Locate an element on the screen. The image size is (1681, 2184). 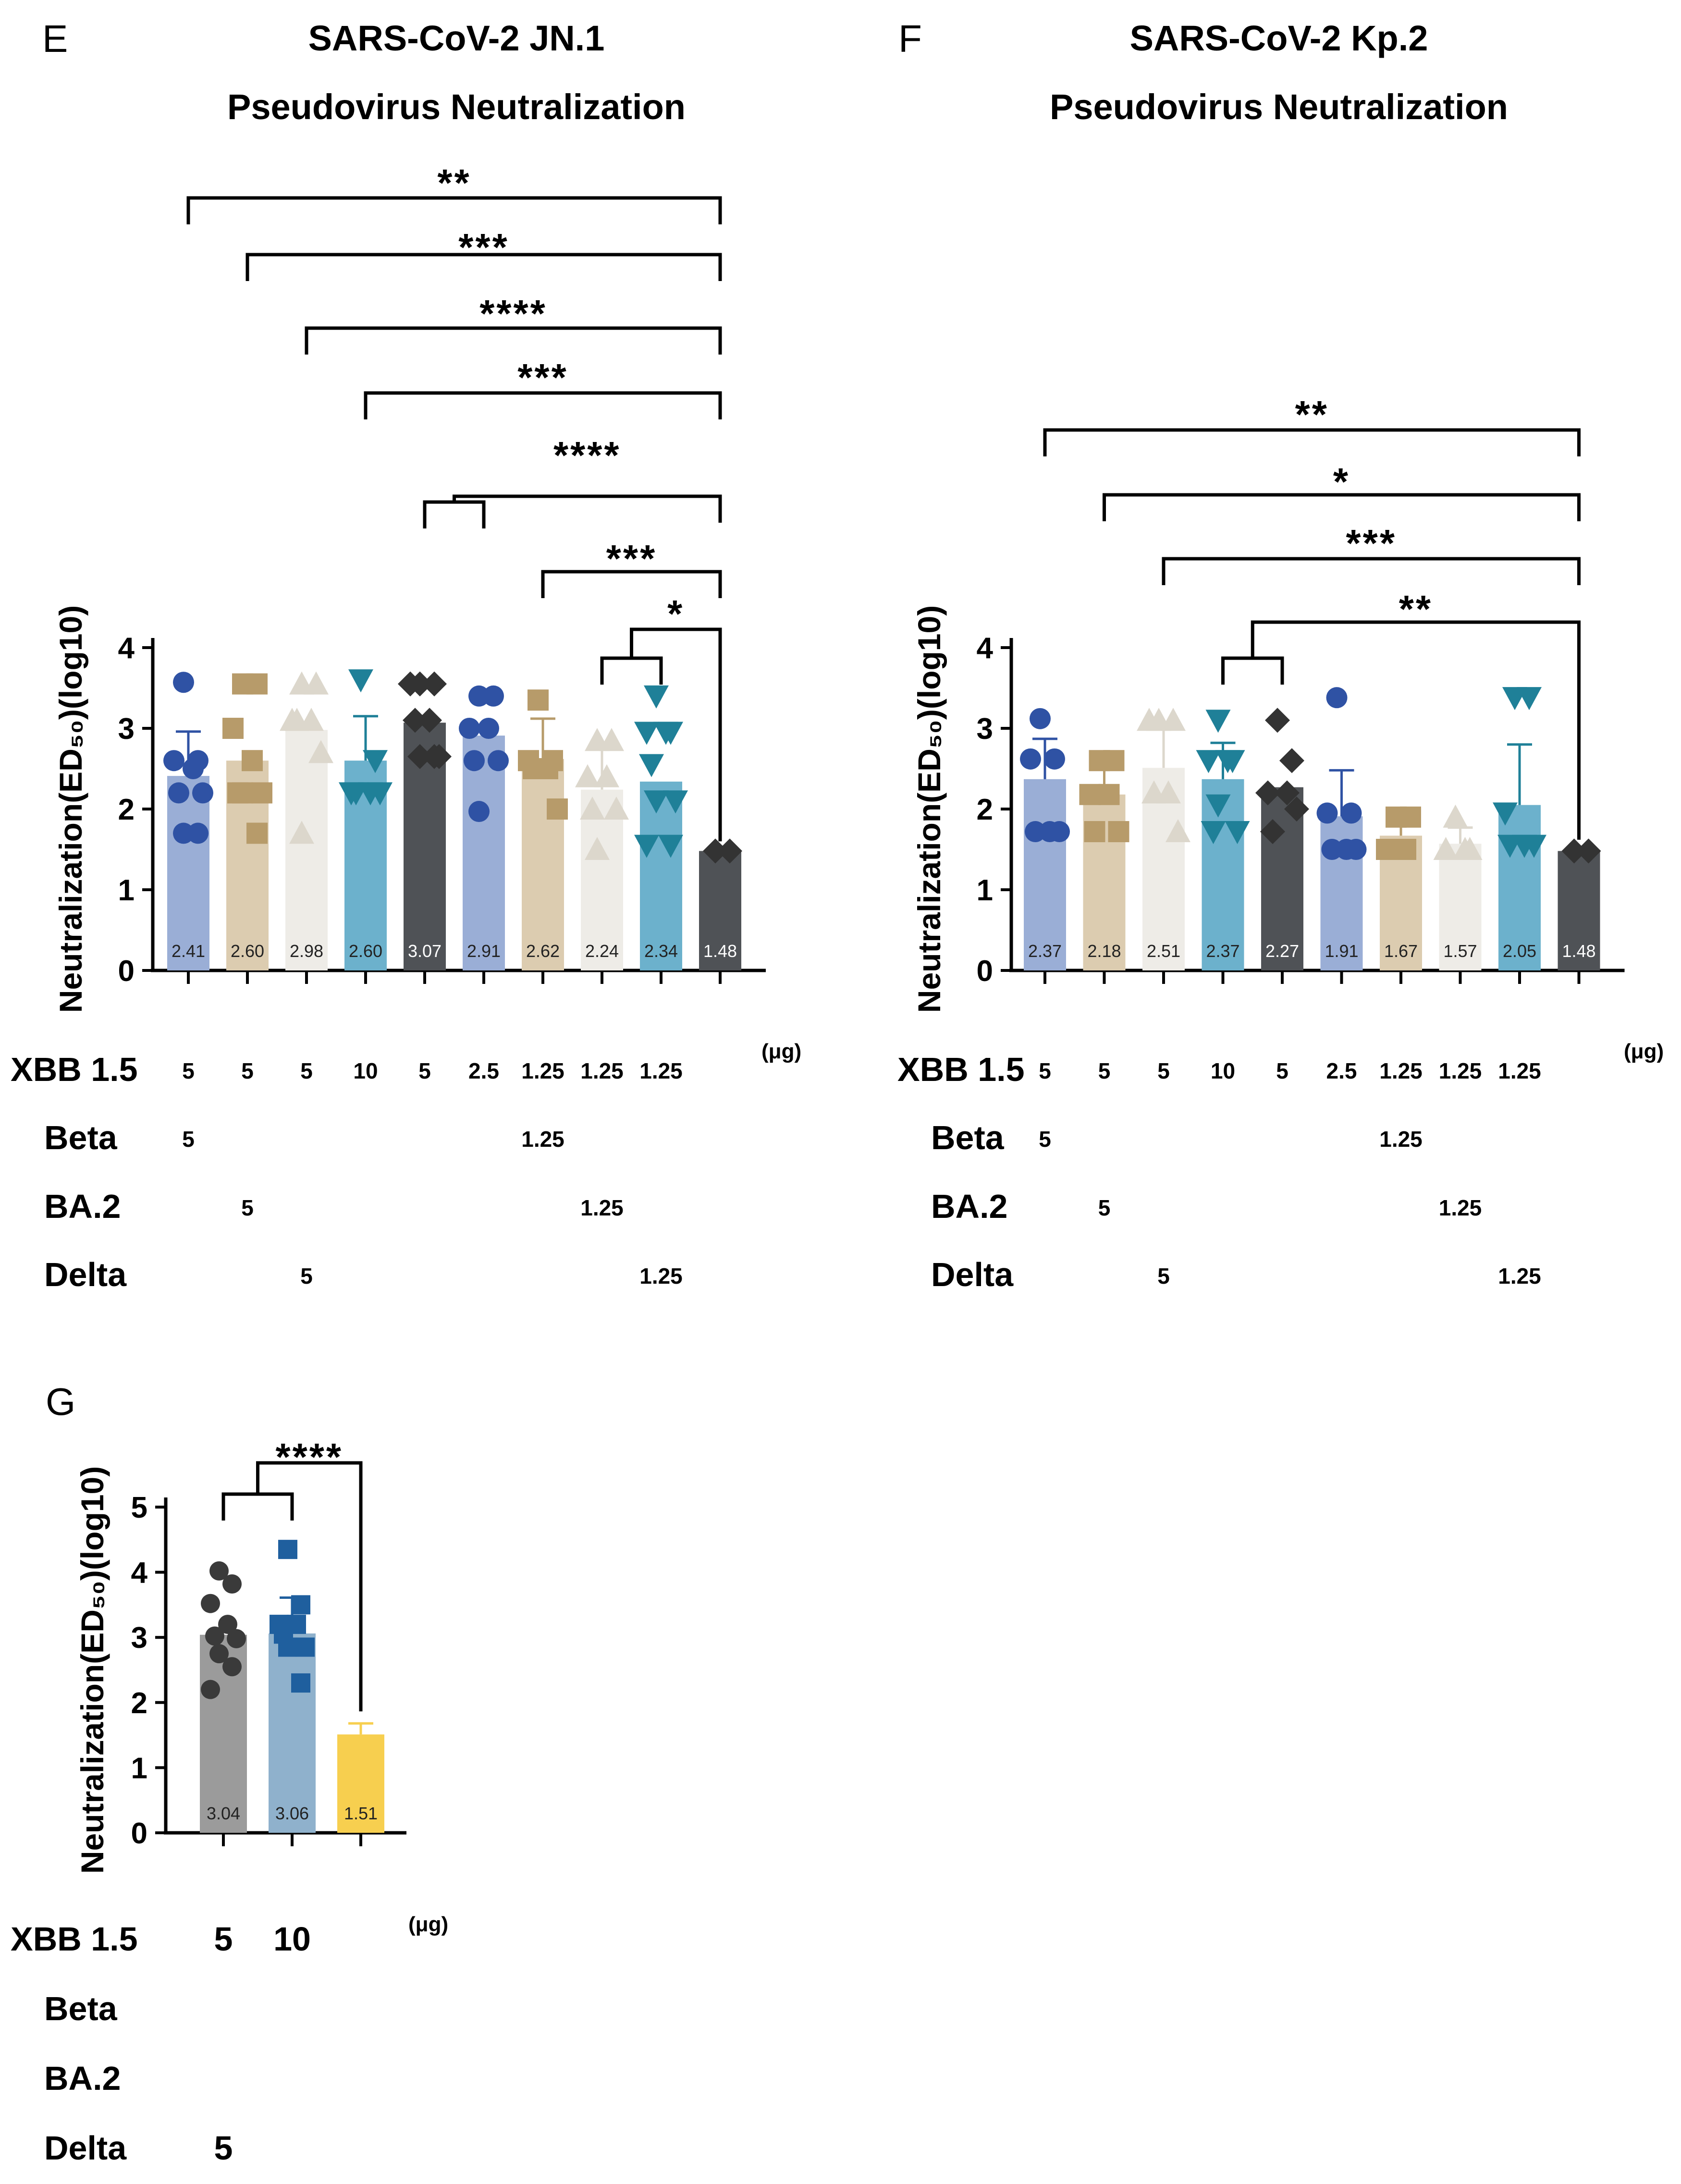
bar-value-label: 1.57 is located at coordinates (1460, 951).